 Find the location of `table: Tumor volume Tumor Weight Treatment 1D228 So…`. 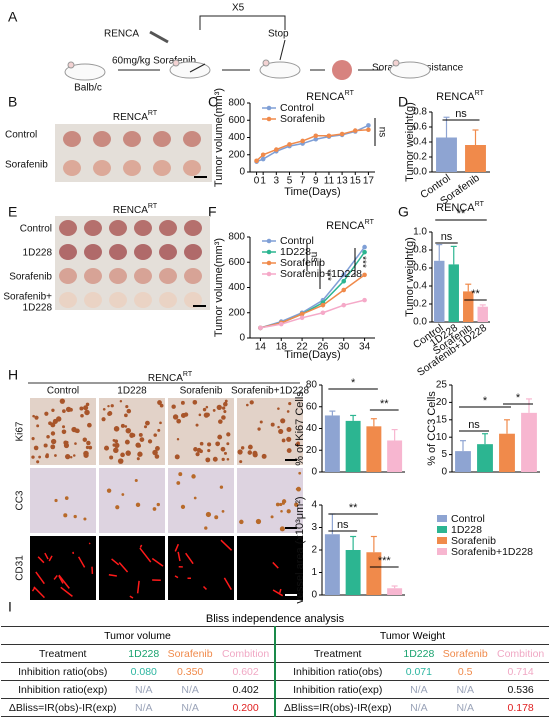

table: Tumor volume Tumor Weight Treatment 1D228 So… is located at coordinates (275, 671).